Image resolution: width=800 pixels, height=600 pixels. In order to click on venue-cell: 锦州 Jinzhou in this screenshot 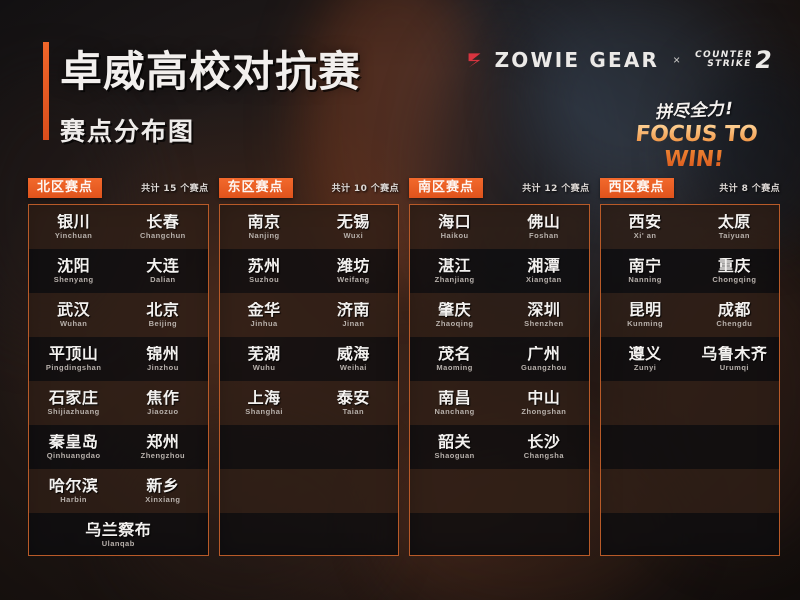, I will do `click(162, 359)`.